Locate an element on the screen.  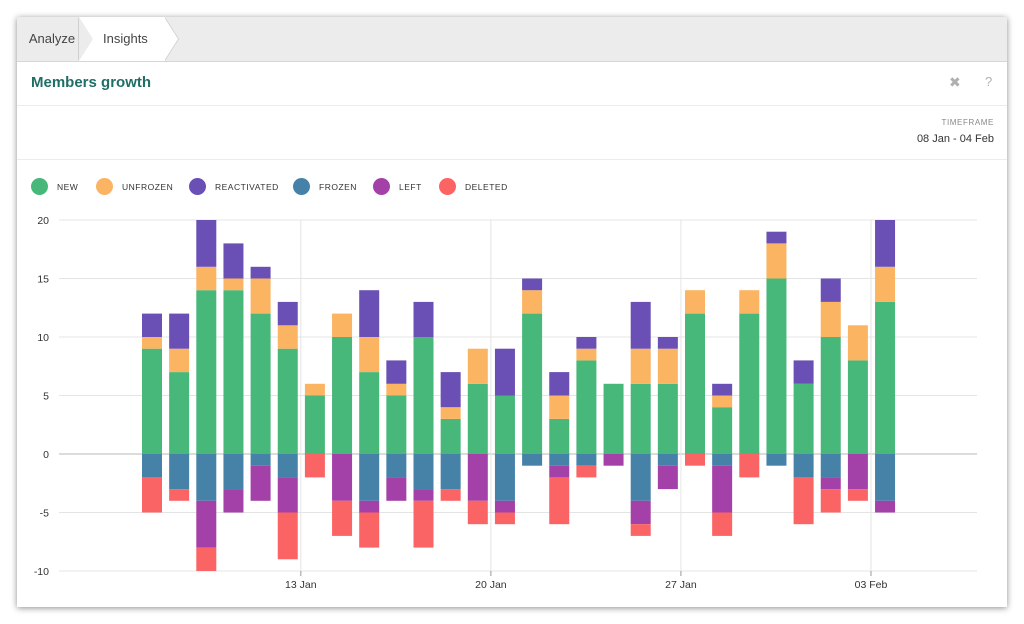
x-tick-label: 20 Jan is located at coordinates (491, 585).